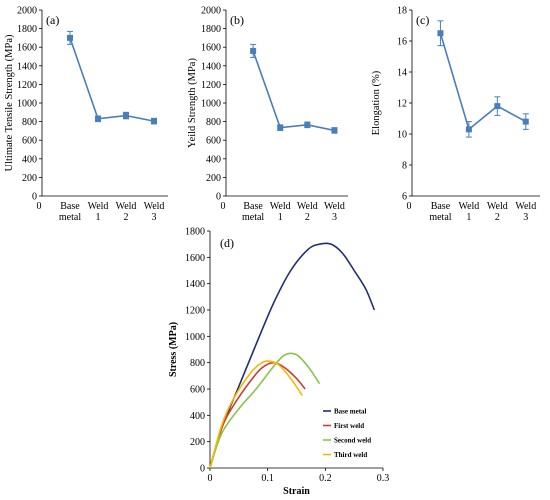 Image resolution: width=550 pixels, height=500 pixels. What do you see at coordinates (173, 349) in the screenshot?
I see `y-axis-label: Stress (MPa)` at bounding box center [173, 349].